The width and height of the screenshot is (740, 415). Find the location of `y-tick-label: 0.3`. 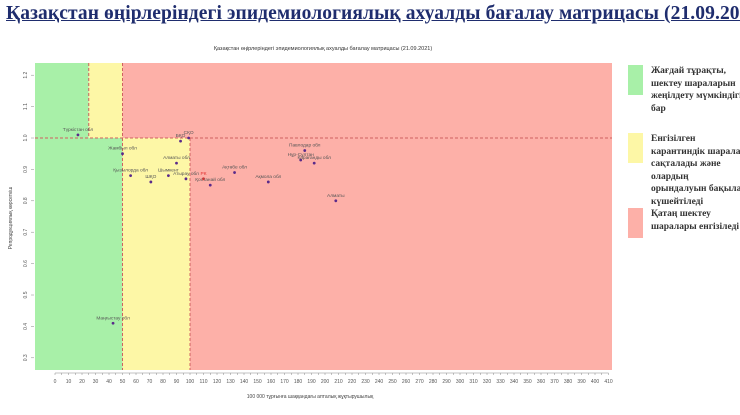

y-tick-label: 0.3 is located at coordinates (26, 357).